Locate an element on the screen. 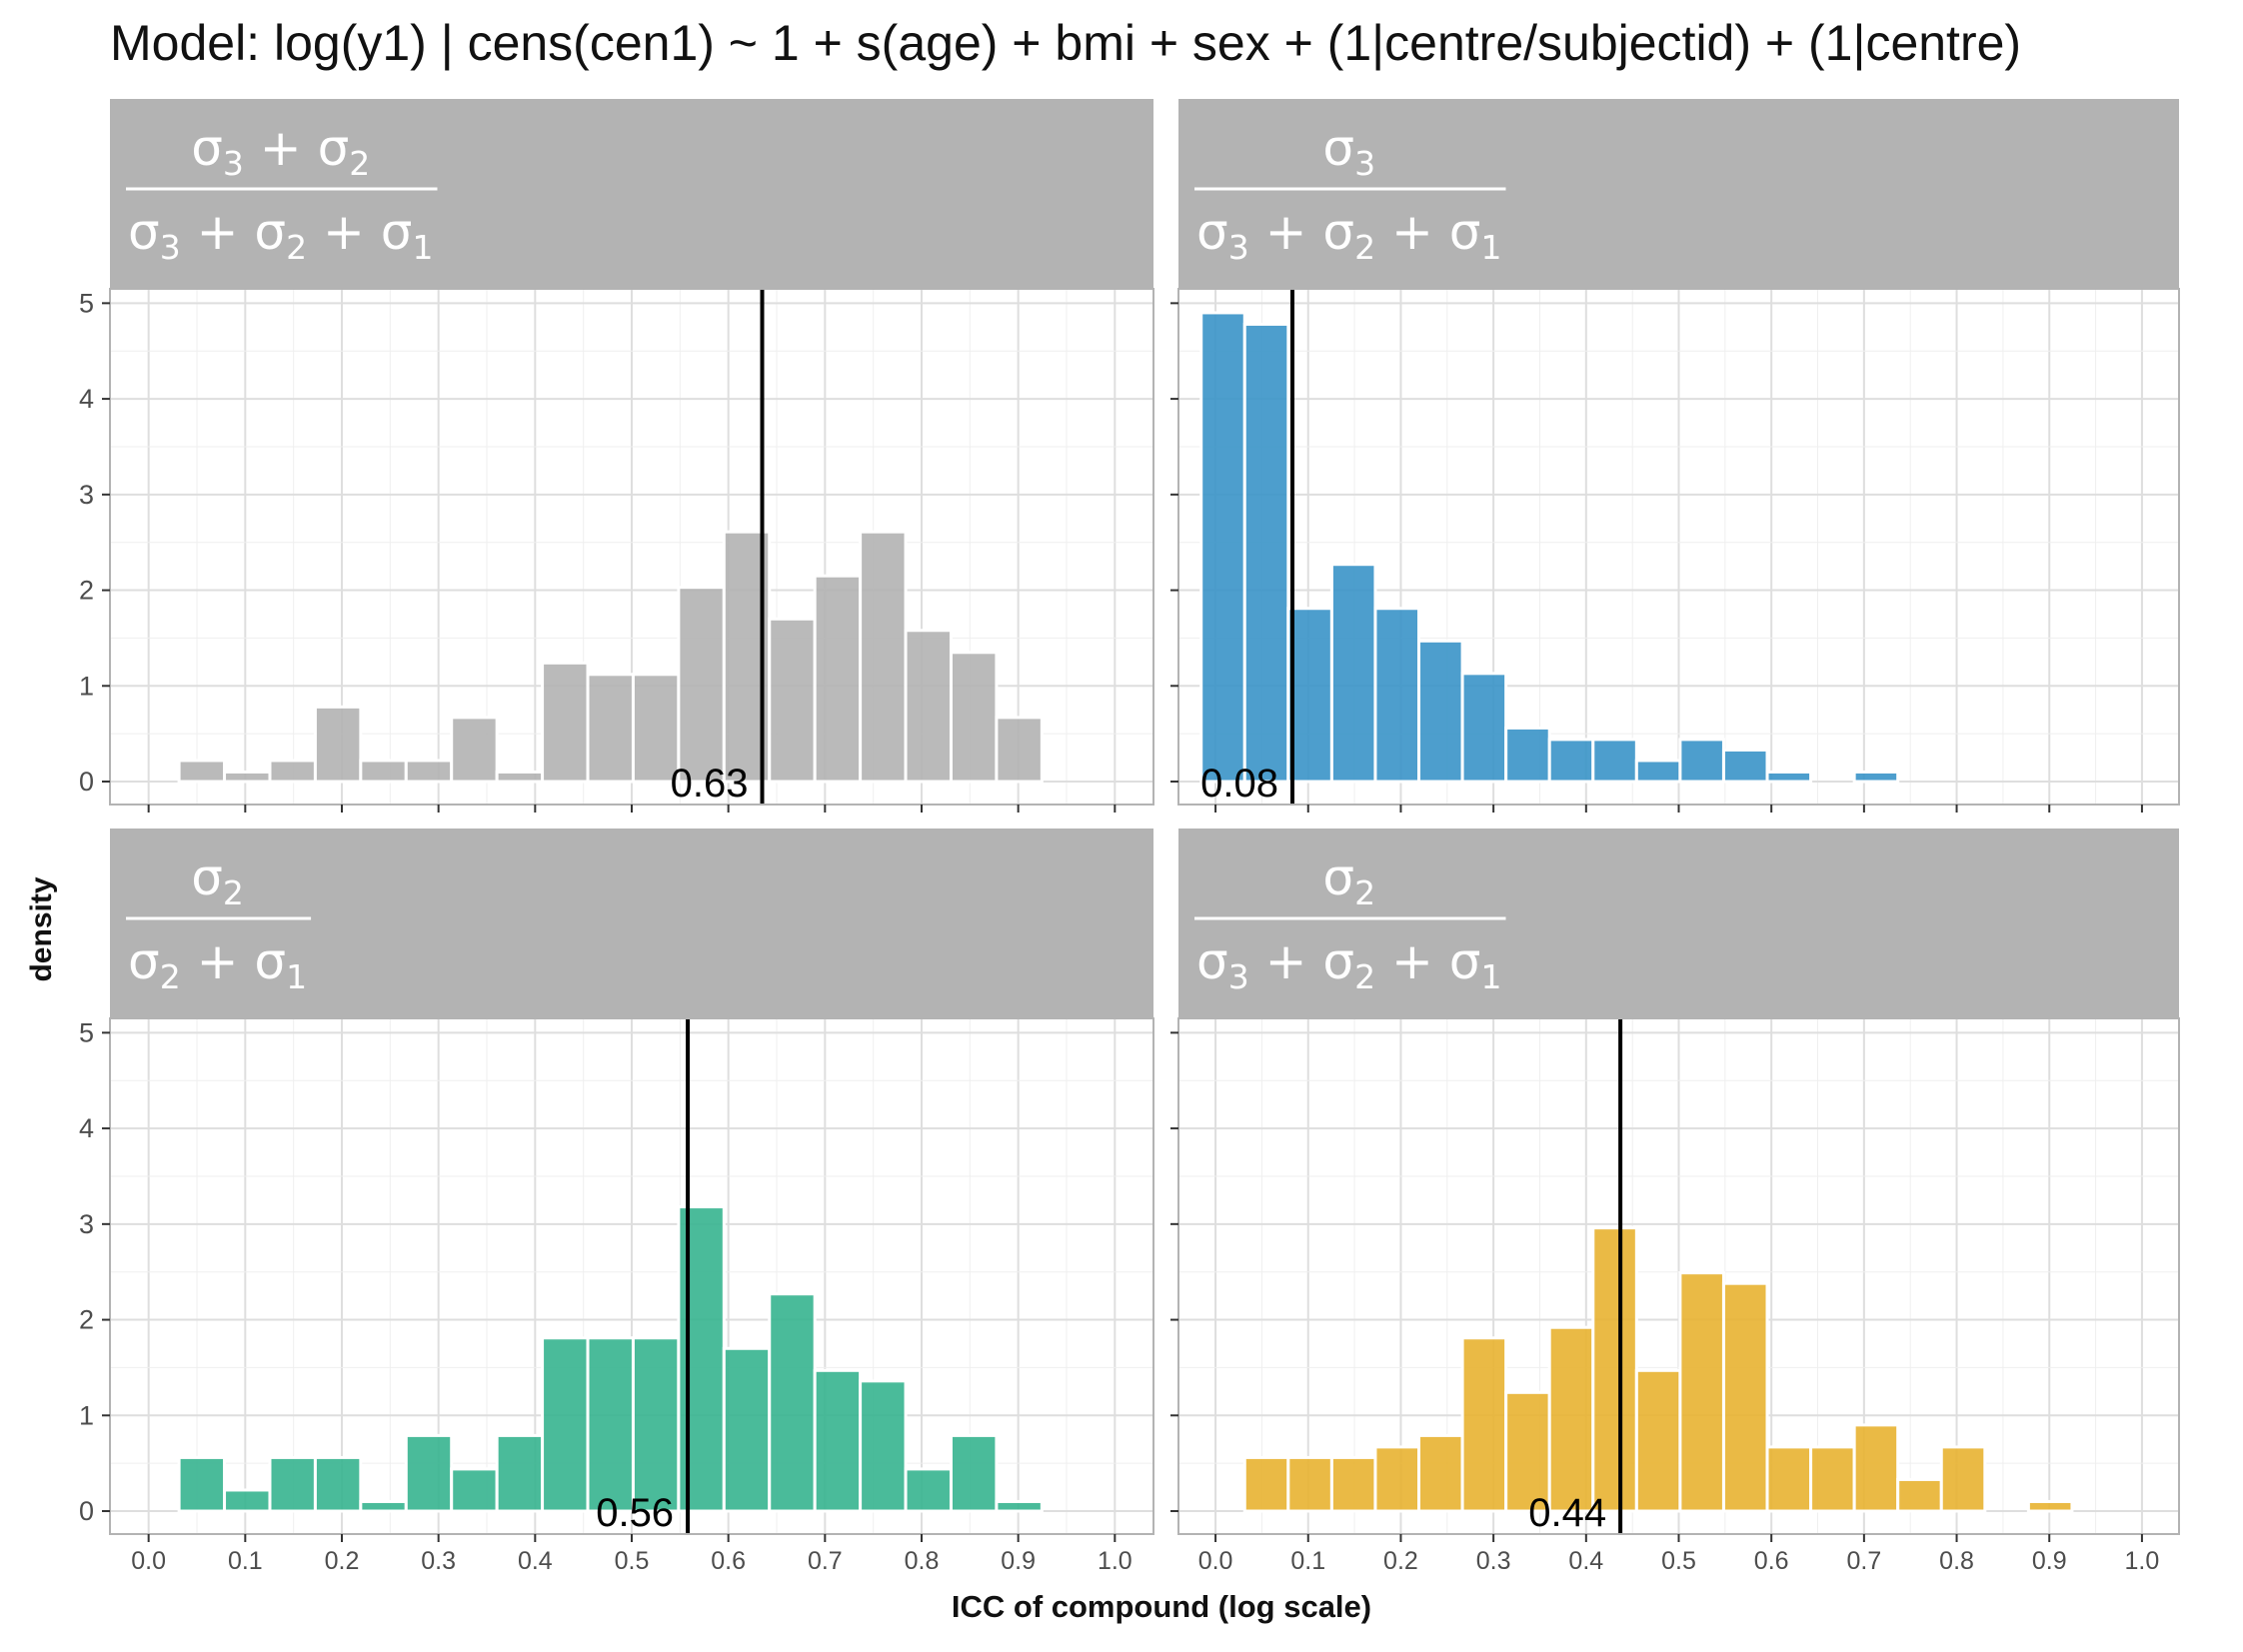  x-tick-label: 1.0 is located at coordinates (1115, 1561).